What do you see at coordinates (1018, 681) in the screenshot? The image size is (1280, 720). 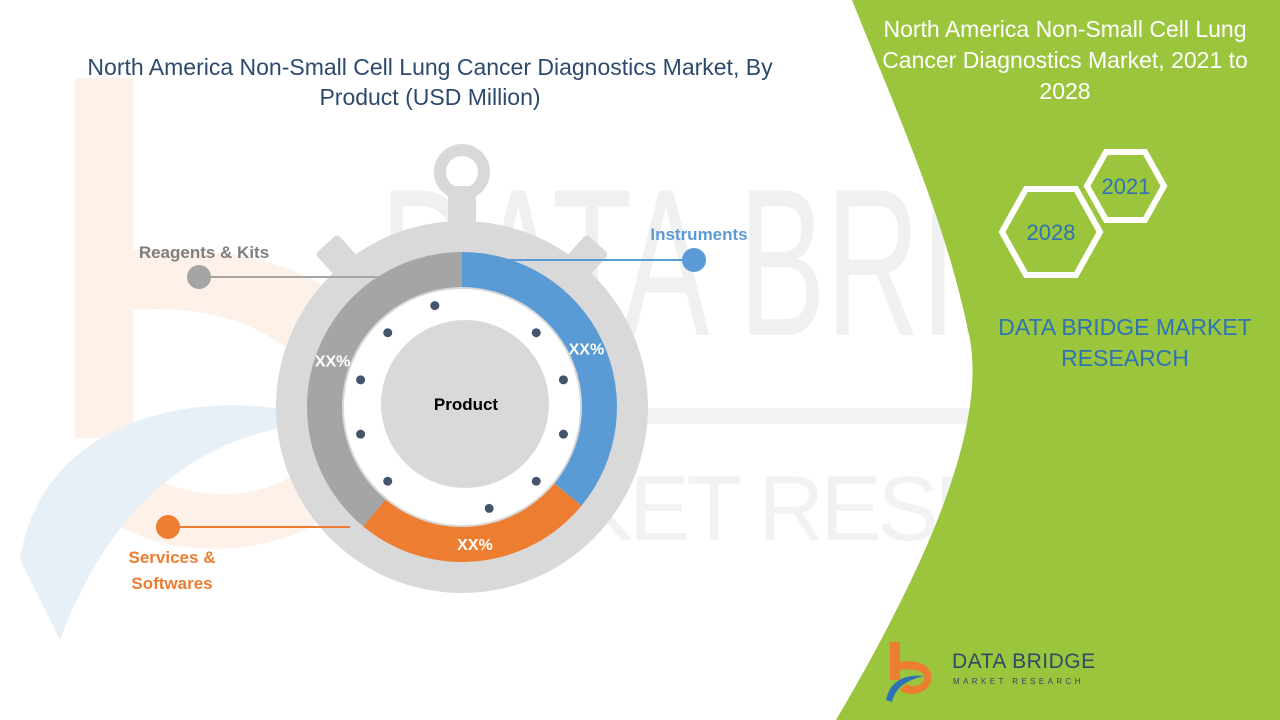 I see `logo-tagline: MARKET RESEARCH` at bounding box center [1018, 681].